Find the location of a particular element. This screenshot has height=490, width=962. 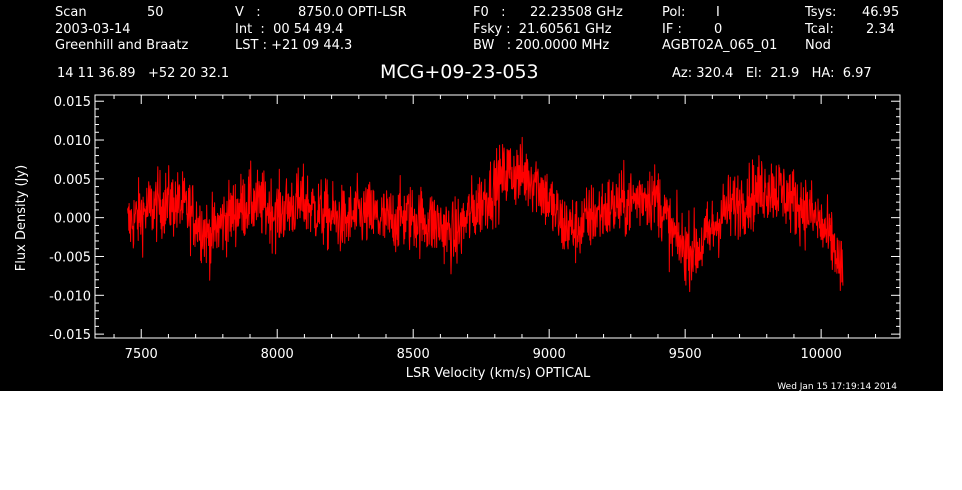

observing-mode: Nod is located at coordinates (818, 45).